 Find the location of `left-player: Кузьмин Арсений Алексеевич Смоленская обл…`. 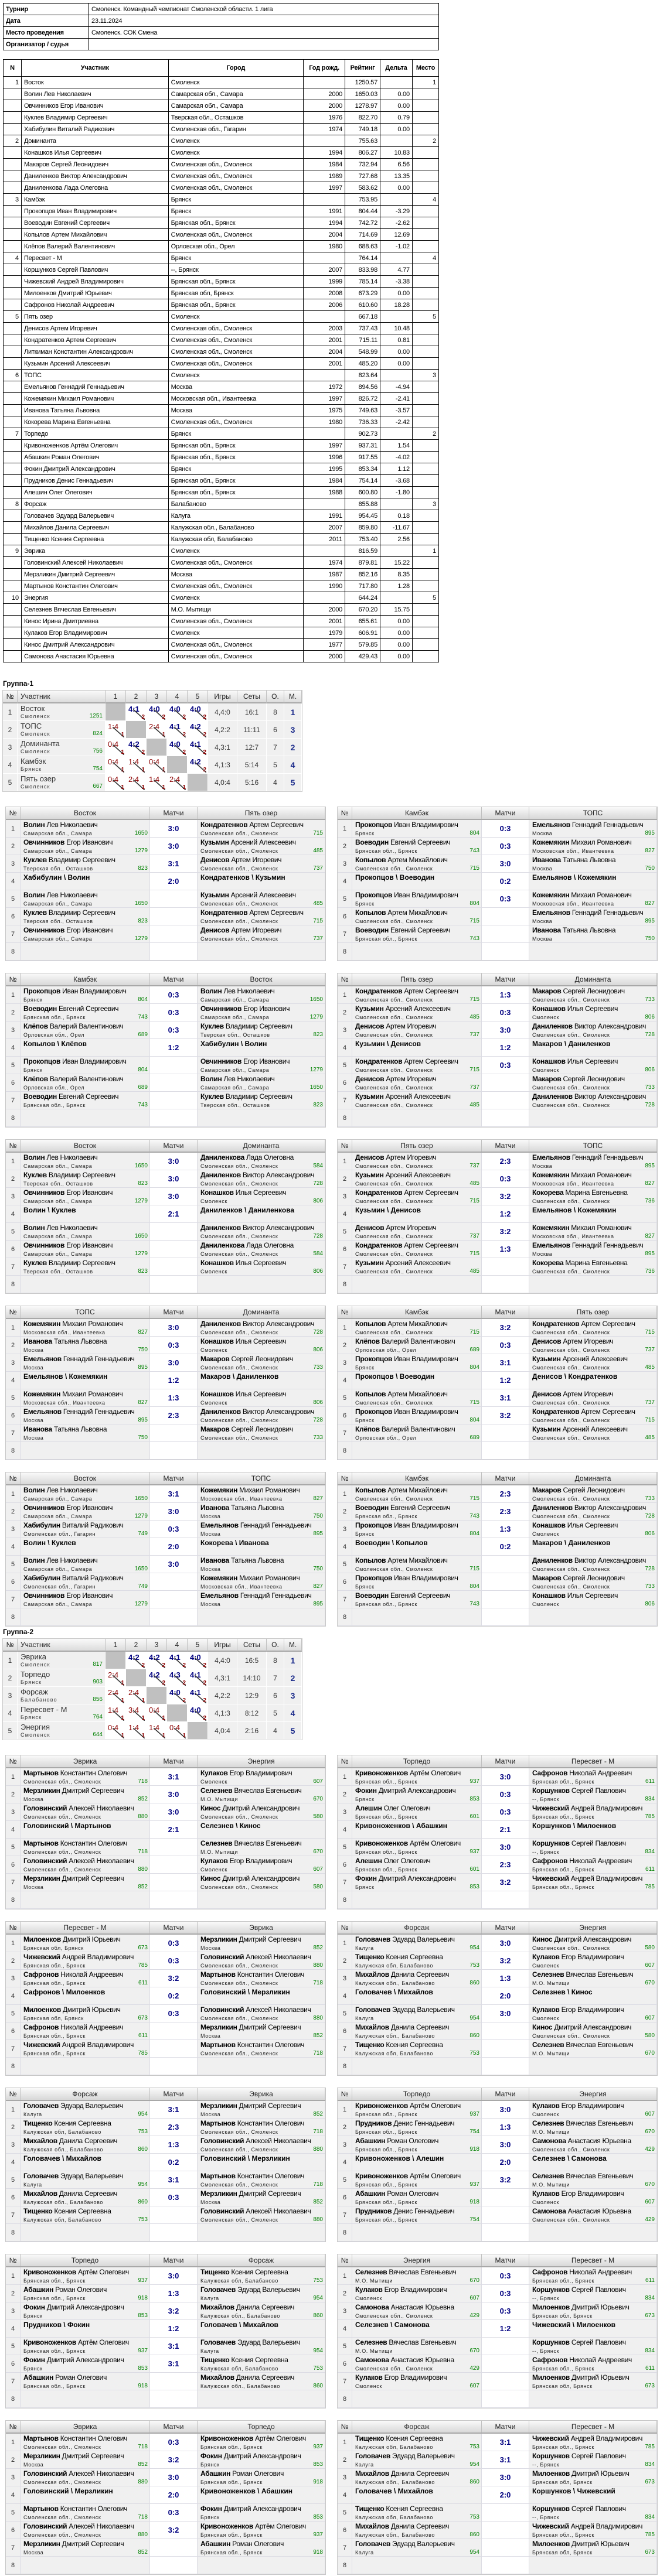

left-player: Кузьмин Арсений Алексеевич Смоленская обл… is located at coordinates (417, 1178).